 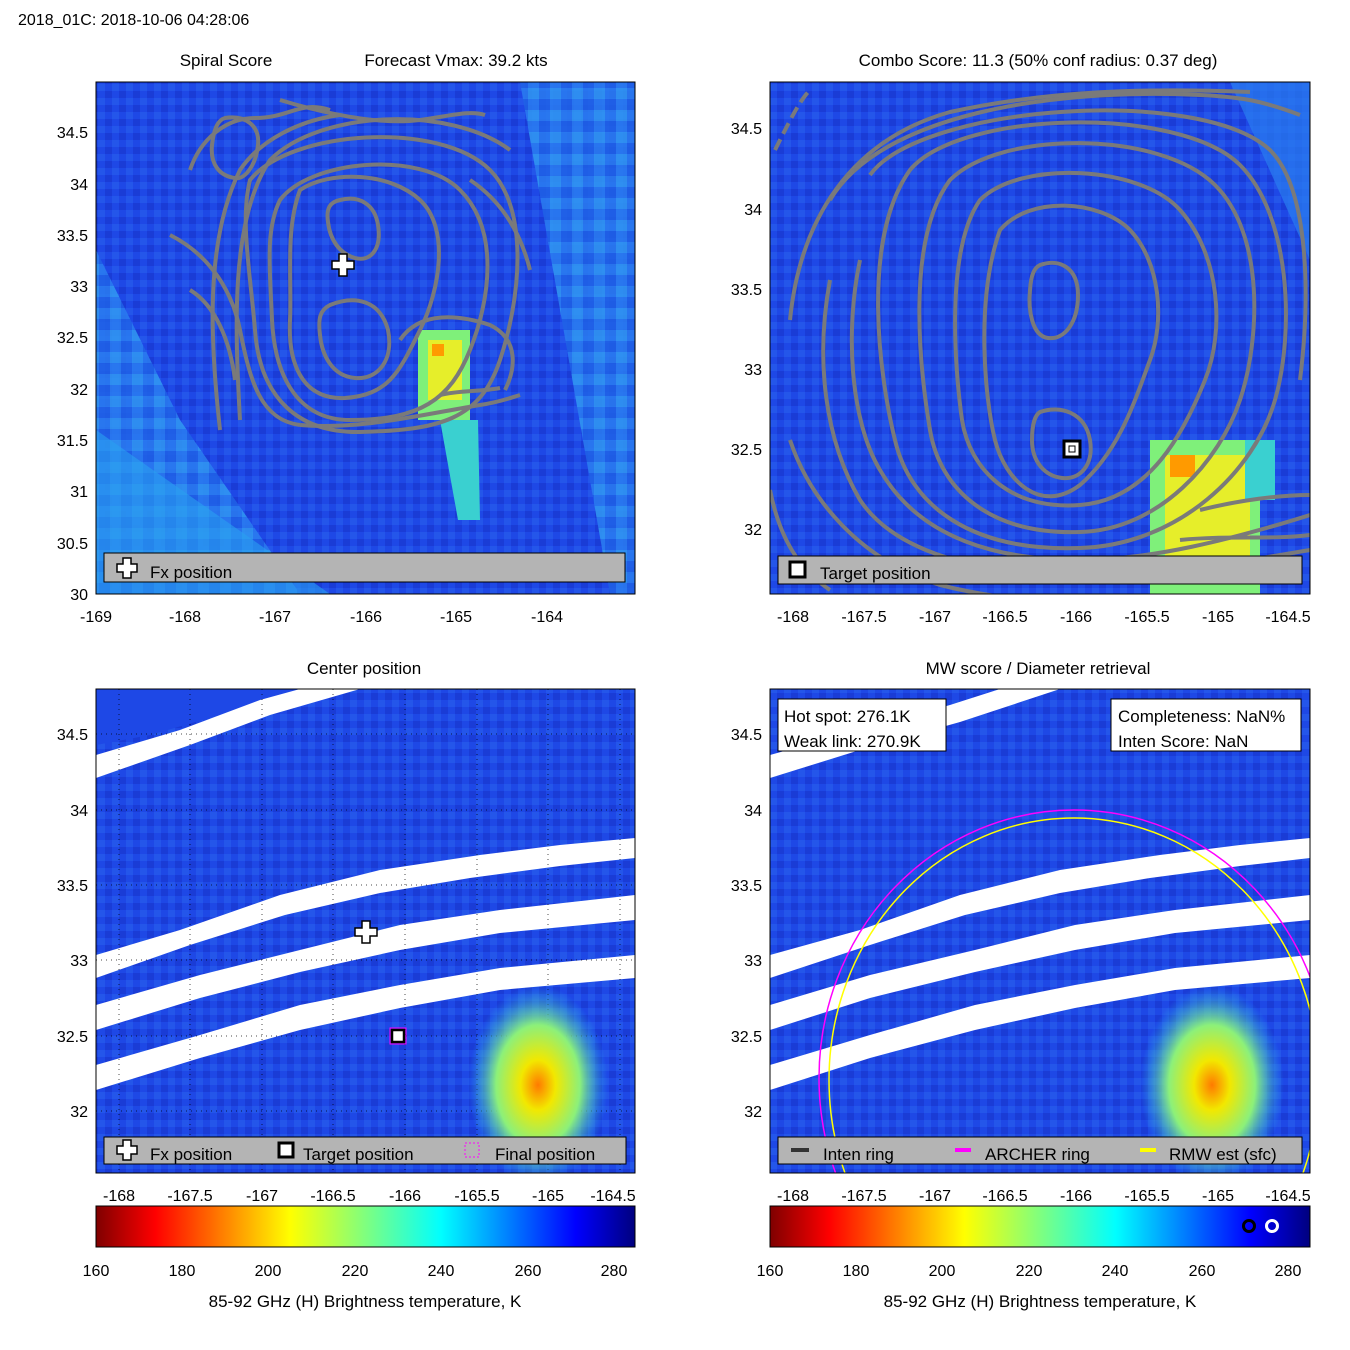 What do you see at coordinates (1183, 741) in the screenshot?
I see `inten-score-value: Inten Score: NaN` at bounding box center [1183, 741].